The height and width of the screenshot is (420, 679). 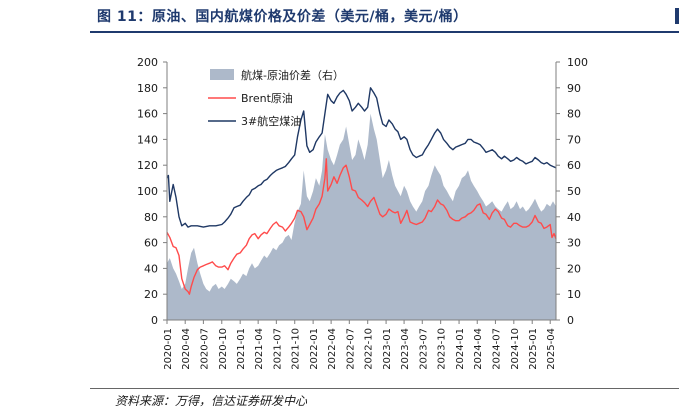 What do you see at coordinates (574, 243) in the screenshot?
I see `y-right-tick-label: 30` at bounding box center [574, 243].